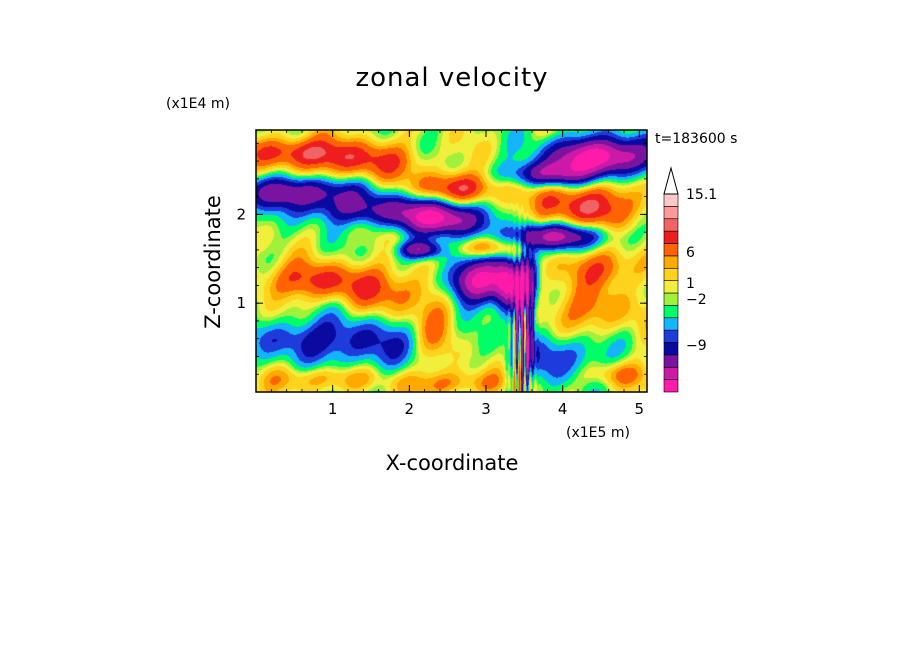 The image size is (904, 654). I want to click on x-tick-label: 3, so click(486, 409).